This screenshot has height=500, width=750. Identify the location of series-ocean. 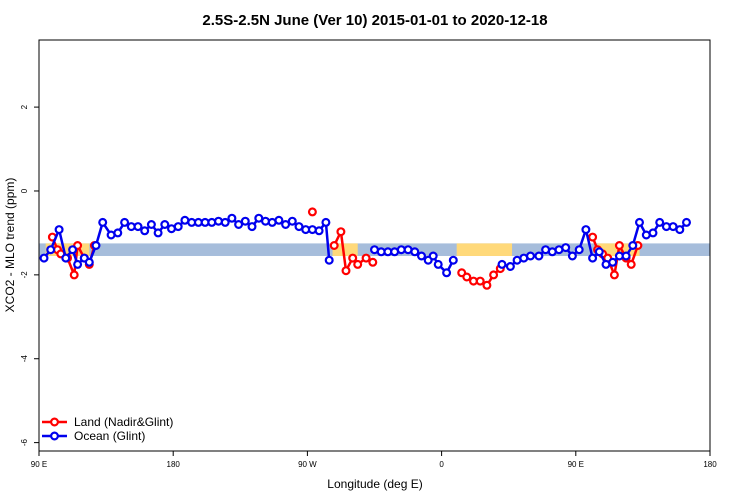
(365, 245).